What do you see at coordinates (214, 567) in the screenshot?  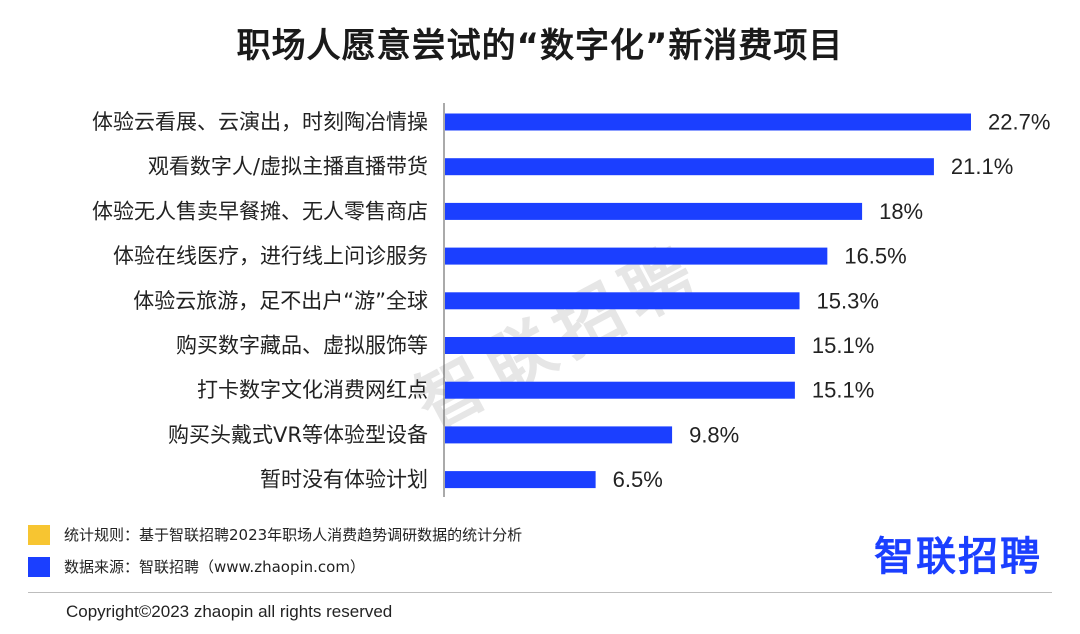 I see `legend-source-text: 数据来源：智联招聘（www.zhaopin.com）` at bounding box center [214, 567].